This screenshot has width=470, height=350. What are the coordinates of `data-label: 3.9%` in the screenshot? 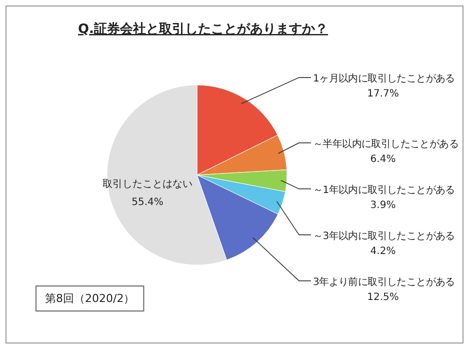 It's located at (383, 205).